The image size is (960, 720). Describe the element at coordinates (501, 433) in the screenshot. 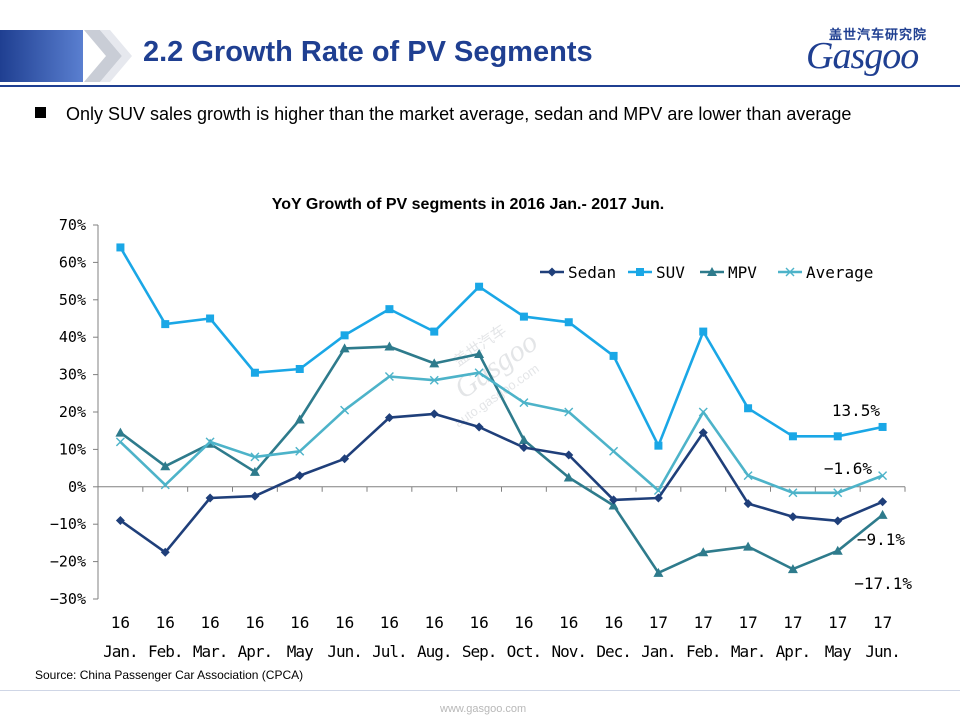

I see `series-line-average` at that location.